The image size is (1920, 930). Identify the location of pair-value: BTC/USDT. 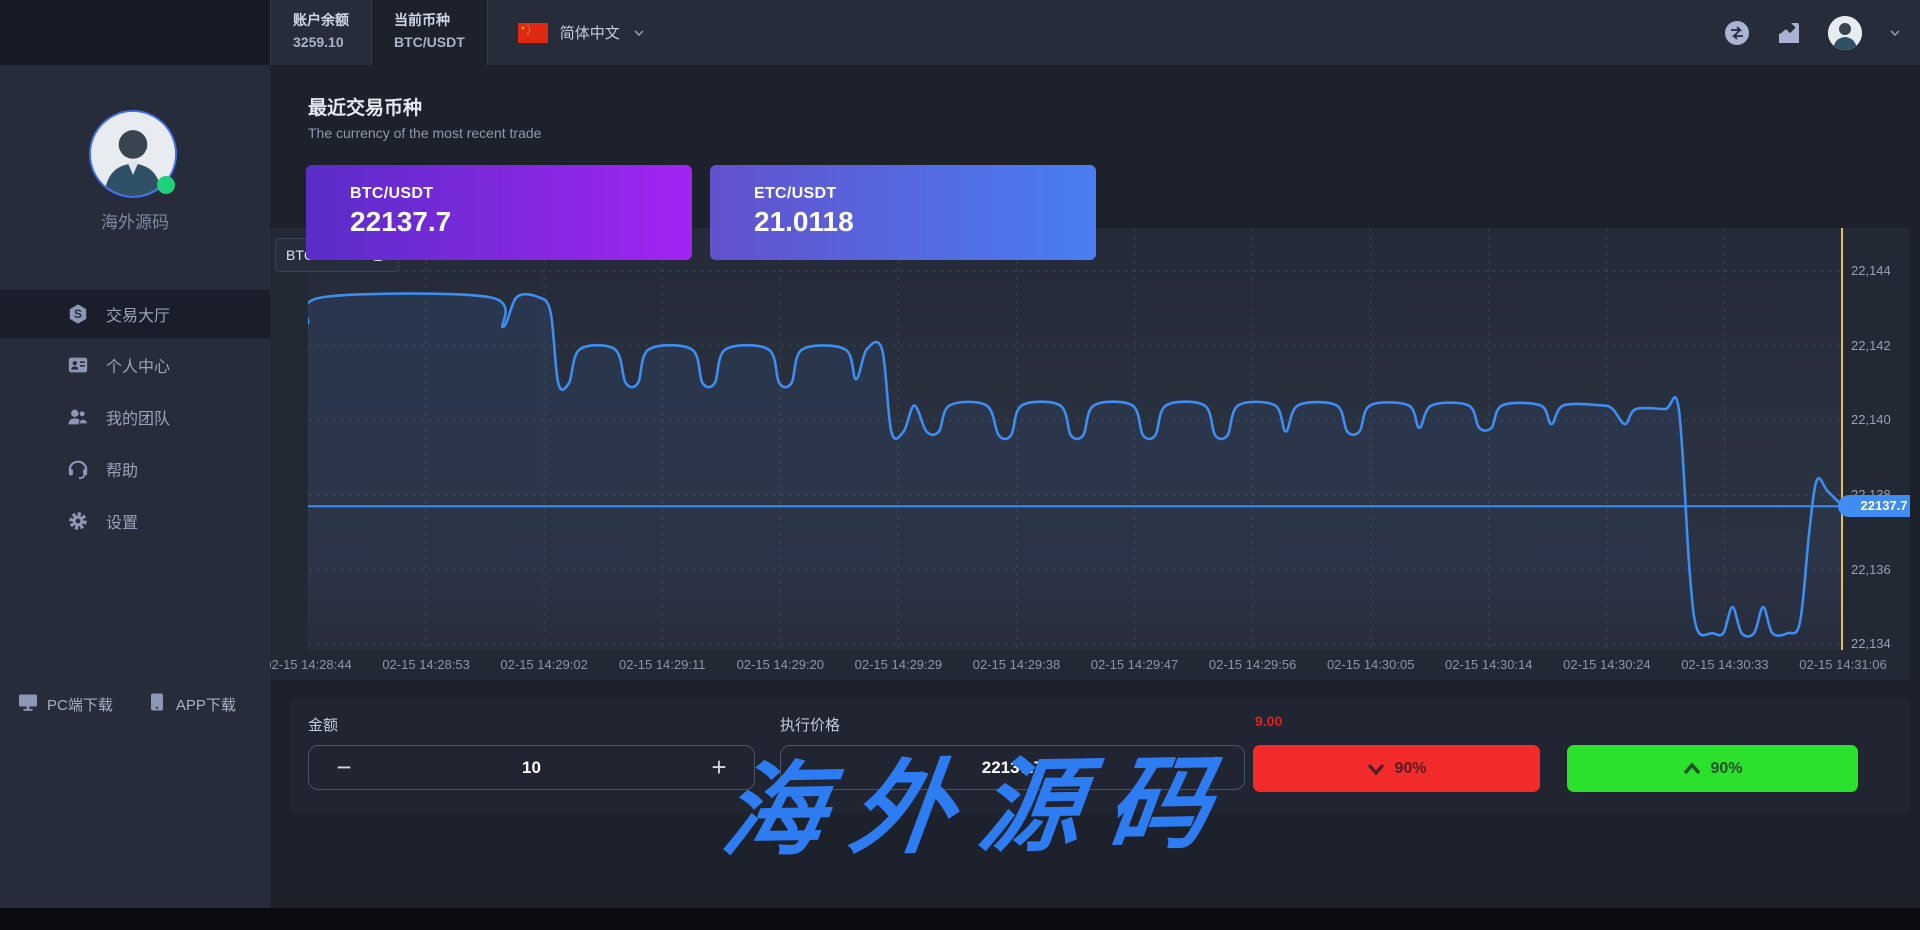
(429, 42).